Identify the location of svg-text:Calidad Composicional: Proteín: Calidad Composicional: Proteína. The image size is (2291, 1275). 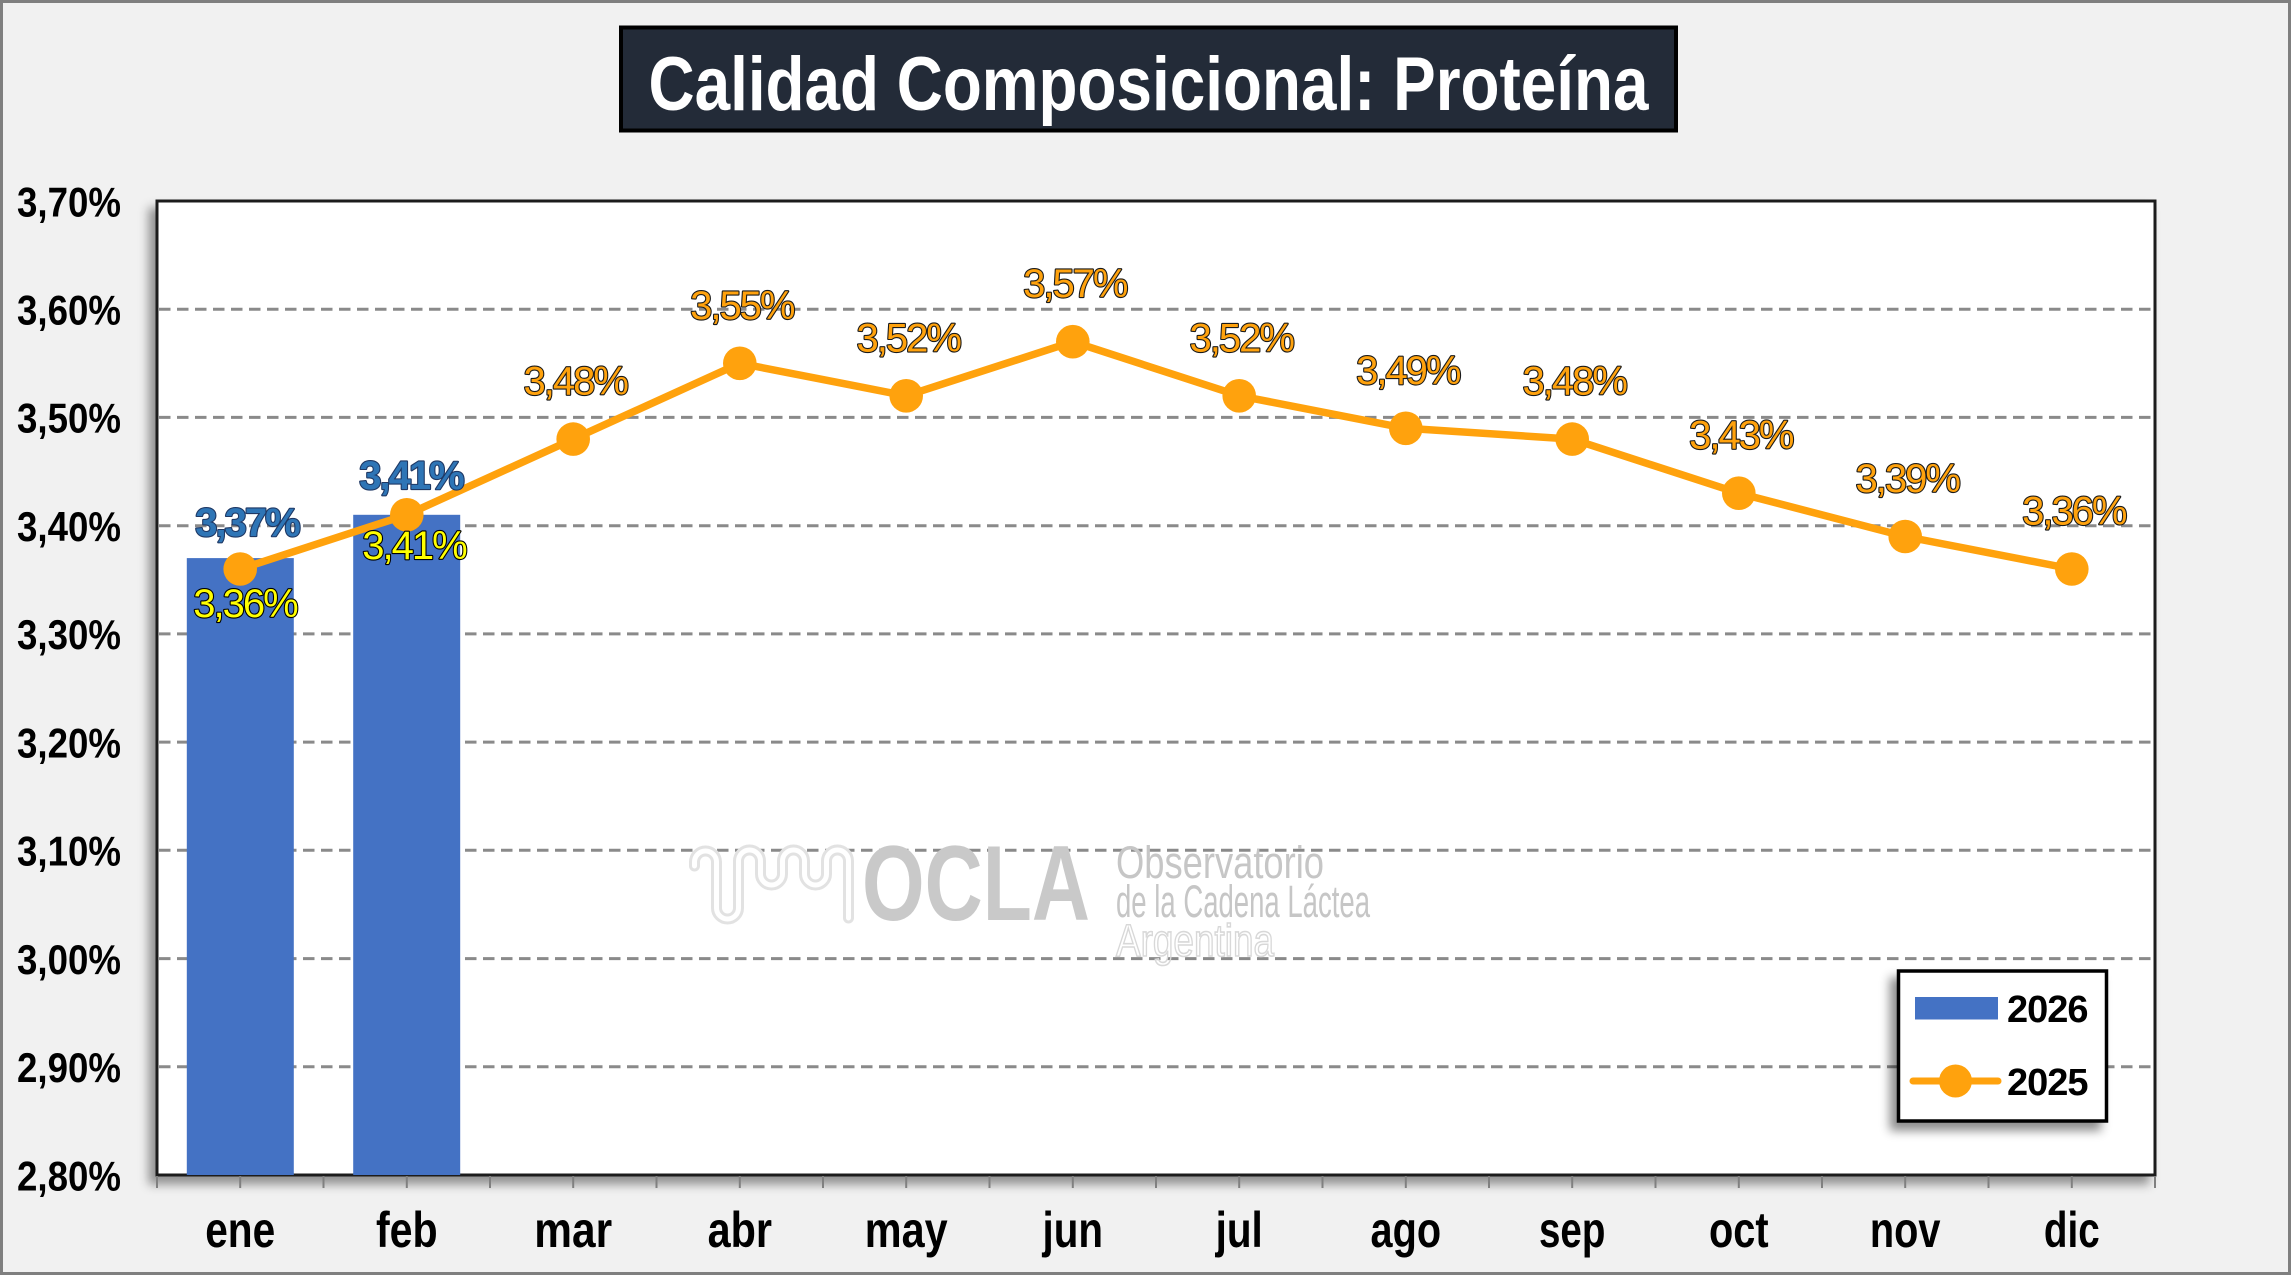
(1149, 84).